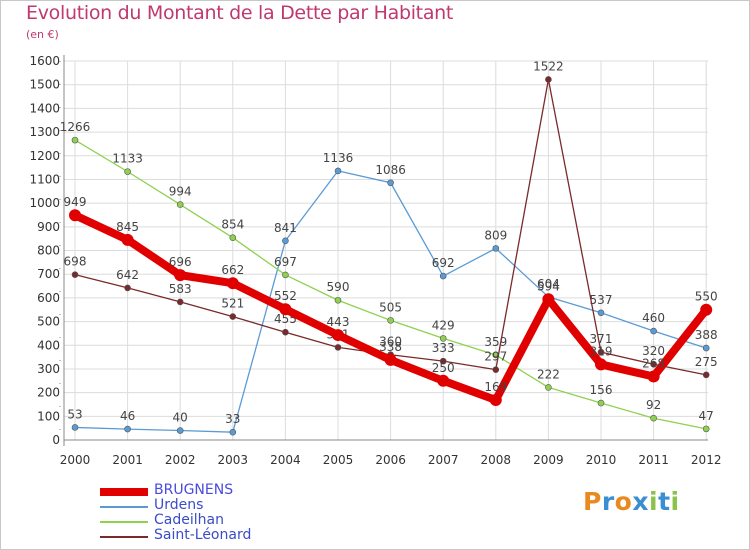 This screenshot has width=750, height=550. What do you see at coordinates (180, 460) in the screenshot?
I see `x-tick-label: 2002` at bounding box center [180, 460].